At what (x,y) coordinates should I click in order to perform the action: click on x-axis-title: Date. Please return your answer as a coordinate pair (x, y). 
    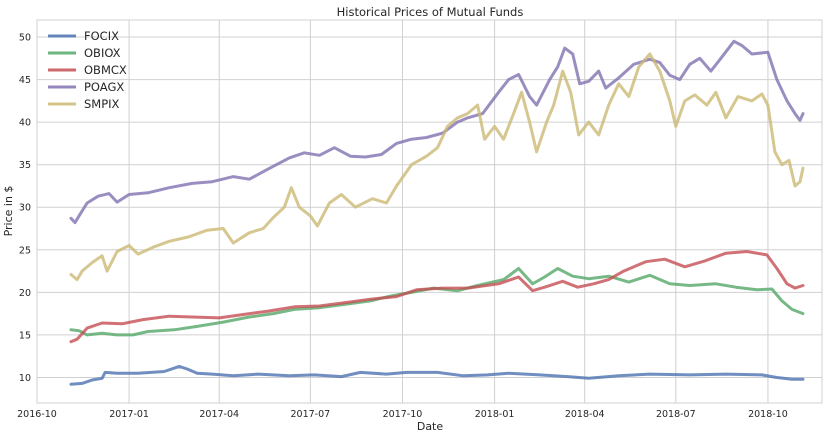
    Looking at the image, I should click on (430, 426).